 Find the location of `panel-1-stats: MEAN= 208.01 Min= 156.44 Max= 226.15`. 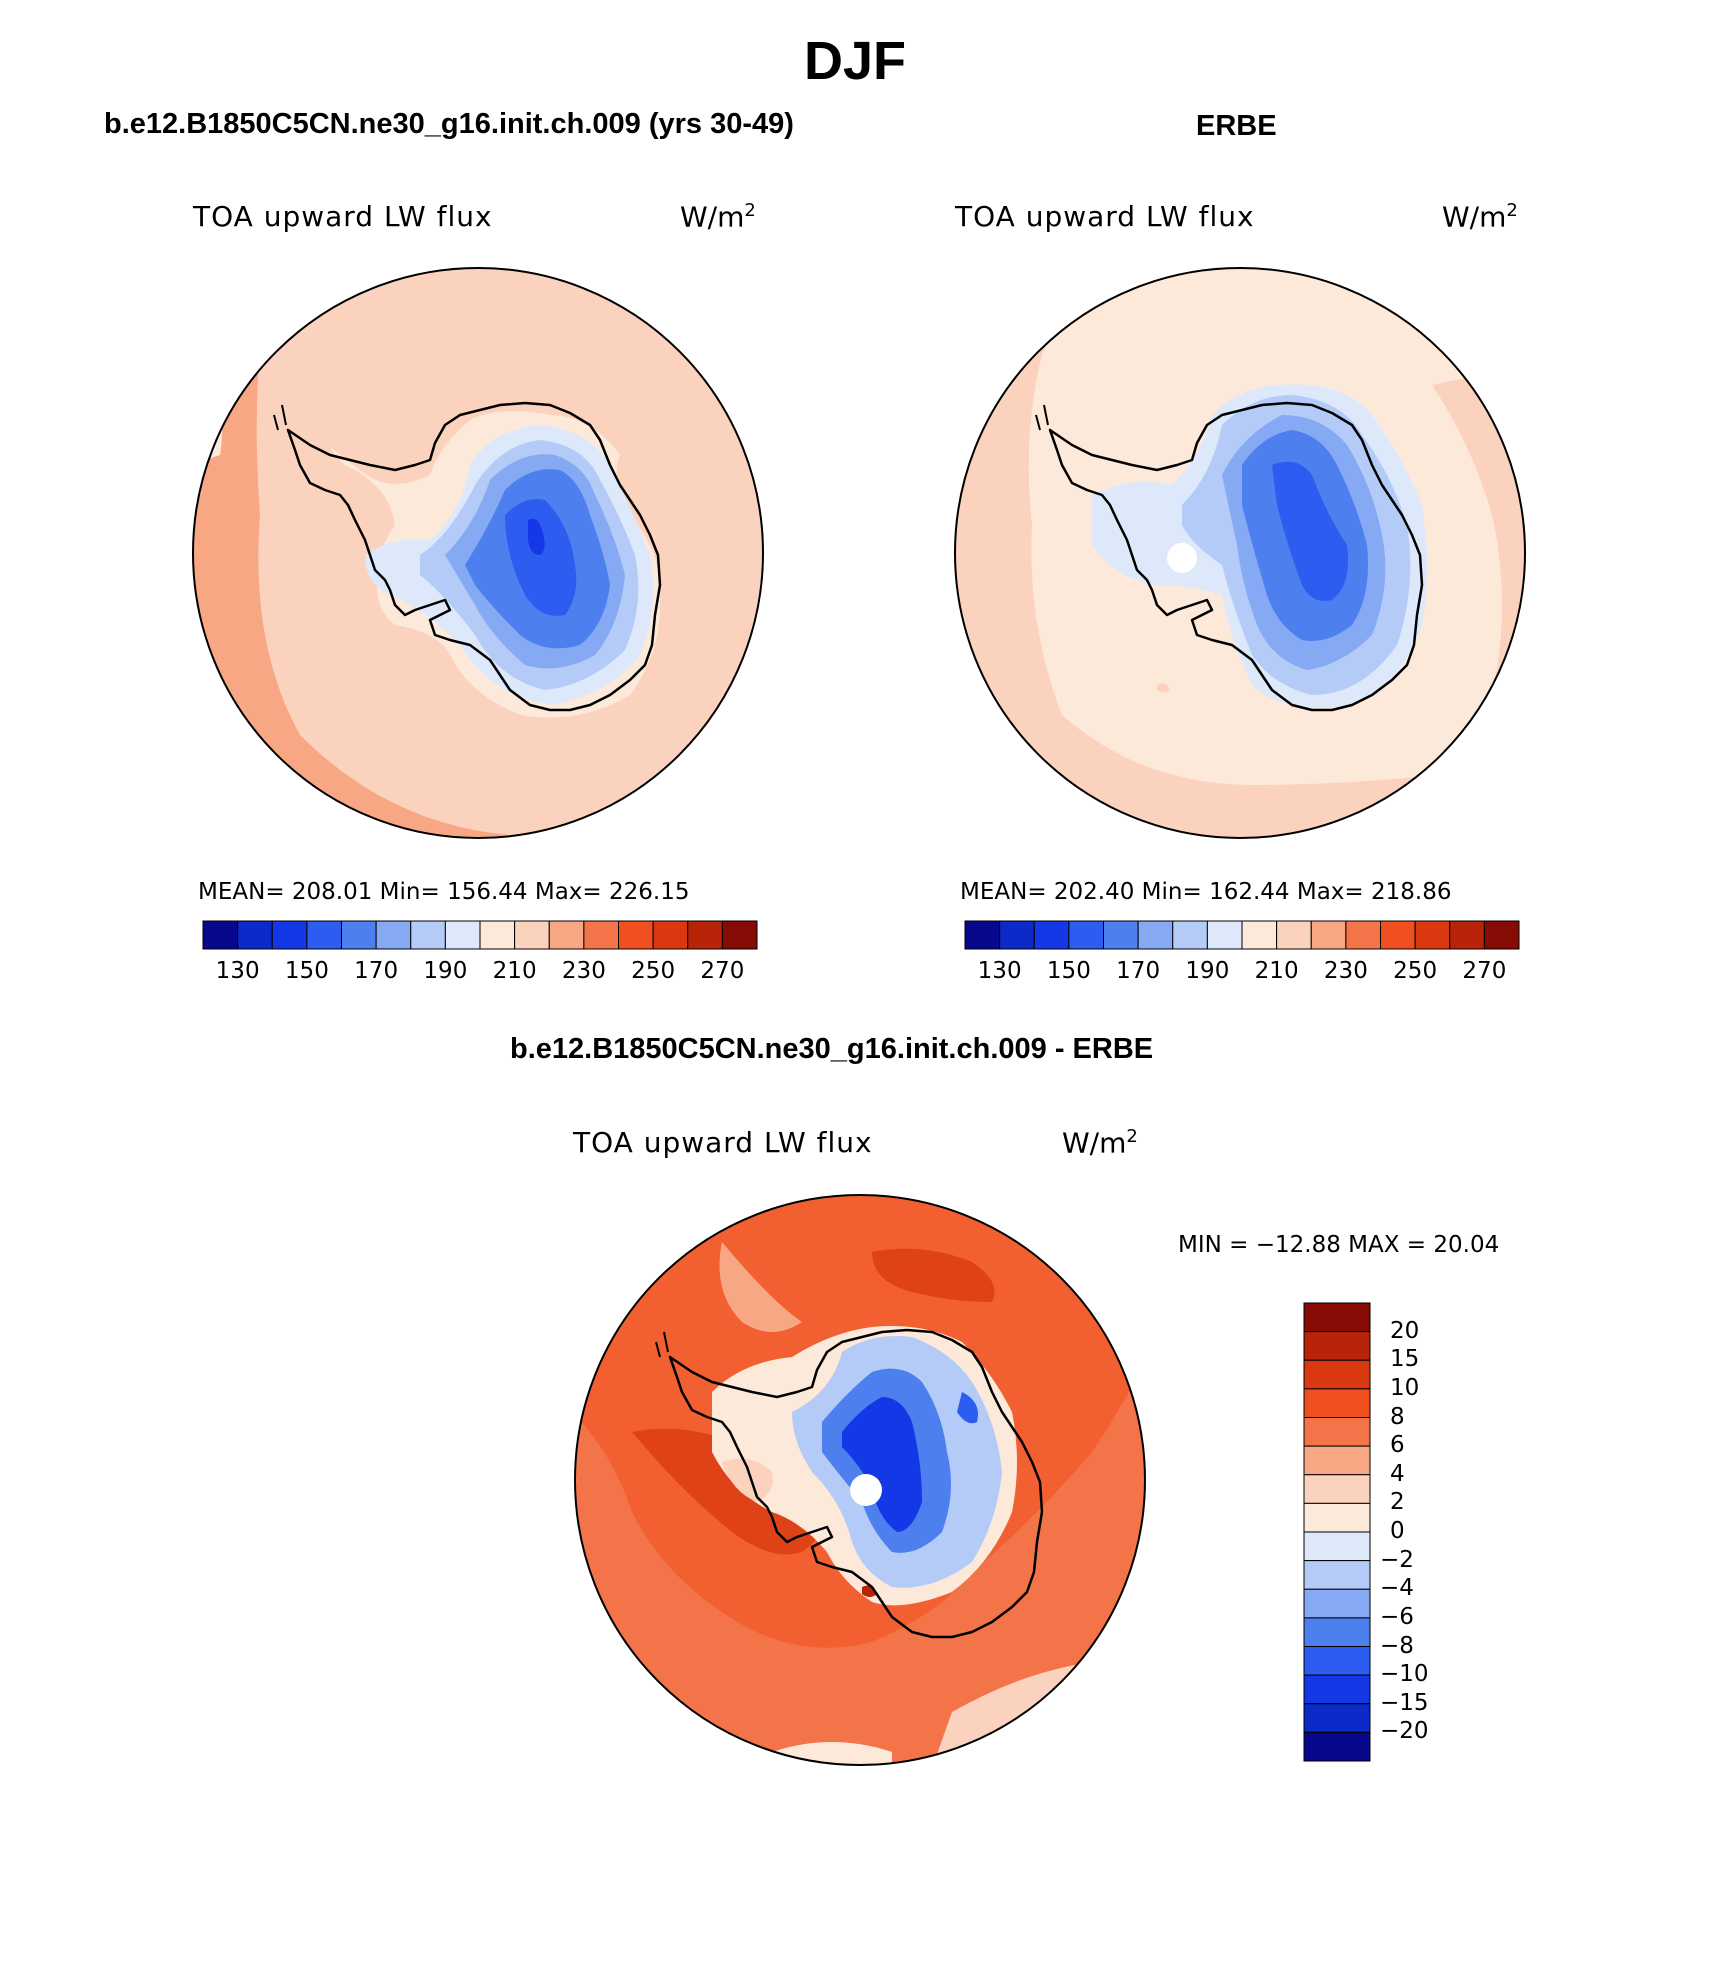

panel-1-stats: MEAN= 208.01 Min= 156.44 Max= 226.15 is located at coordinates (444, 892).